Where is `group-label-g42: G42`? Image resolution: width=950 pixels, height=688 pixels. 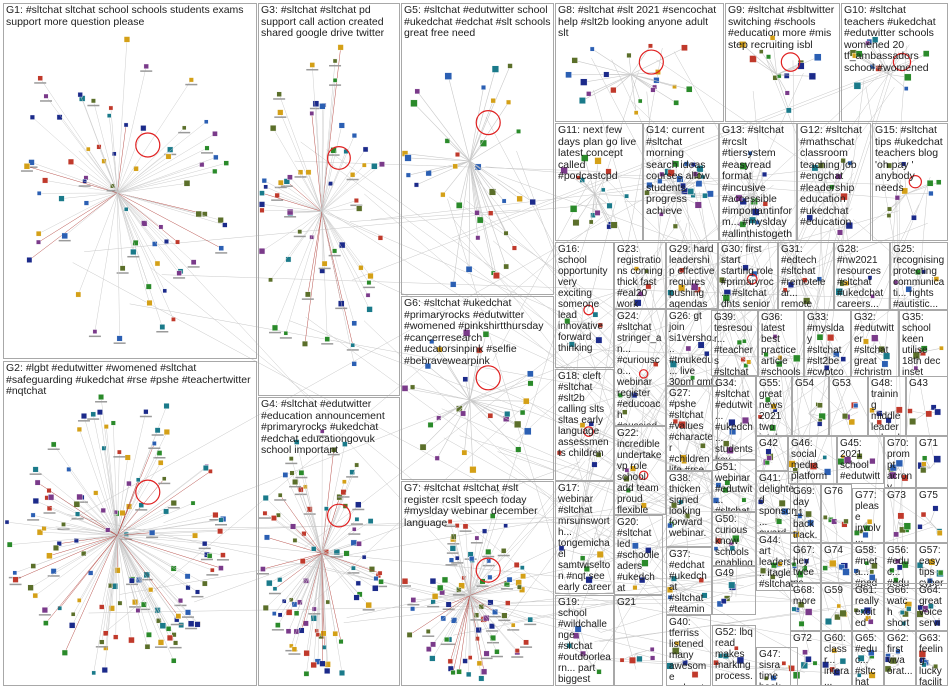
group-label-g42: G42 is located at coordinates (768, 443).